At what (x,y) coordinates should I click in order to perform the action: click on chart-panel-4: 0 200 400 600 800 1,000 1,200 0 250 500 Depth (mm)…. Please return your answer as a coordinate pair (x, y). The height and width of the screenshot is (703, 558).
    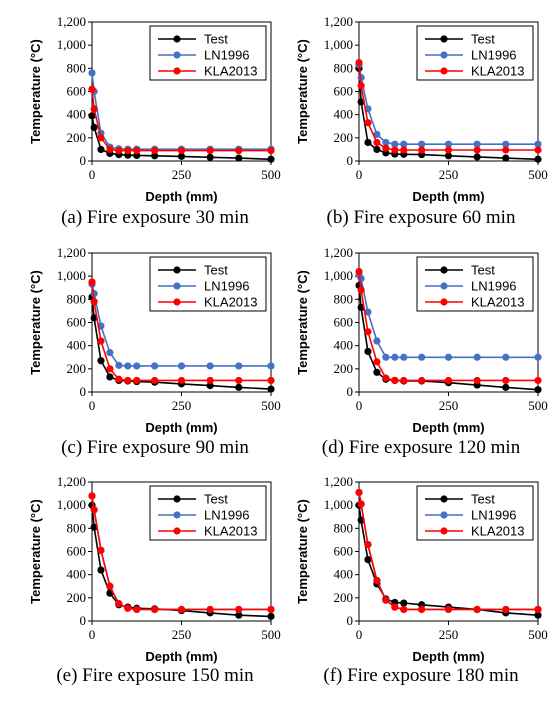
    Looking at the image, I should click on (154, 580).